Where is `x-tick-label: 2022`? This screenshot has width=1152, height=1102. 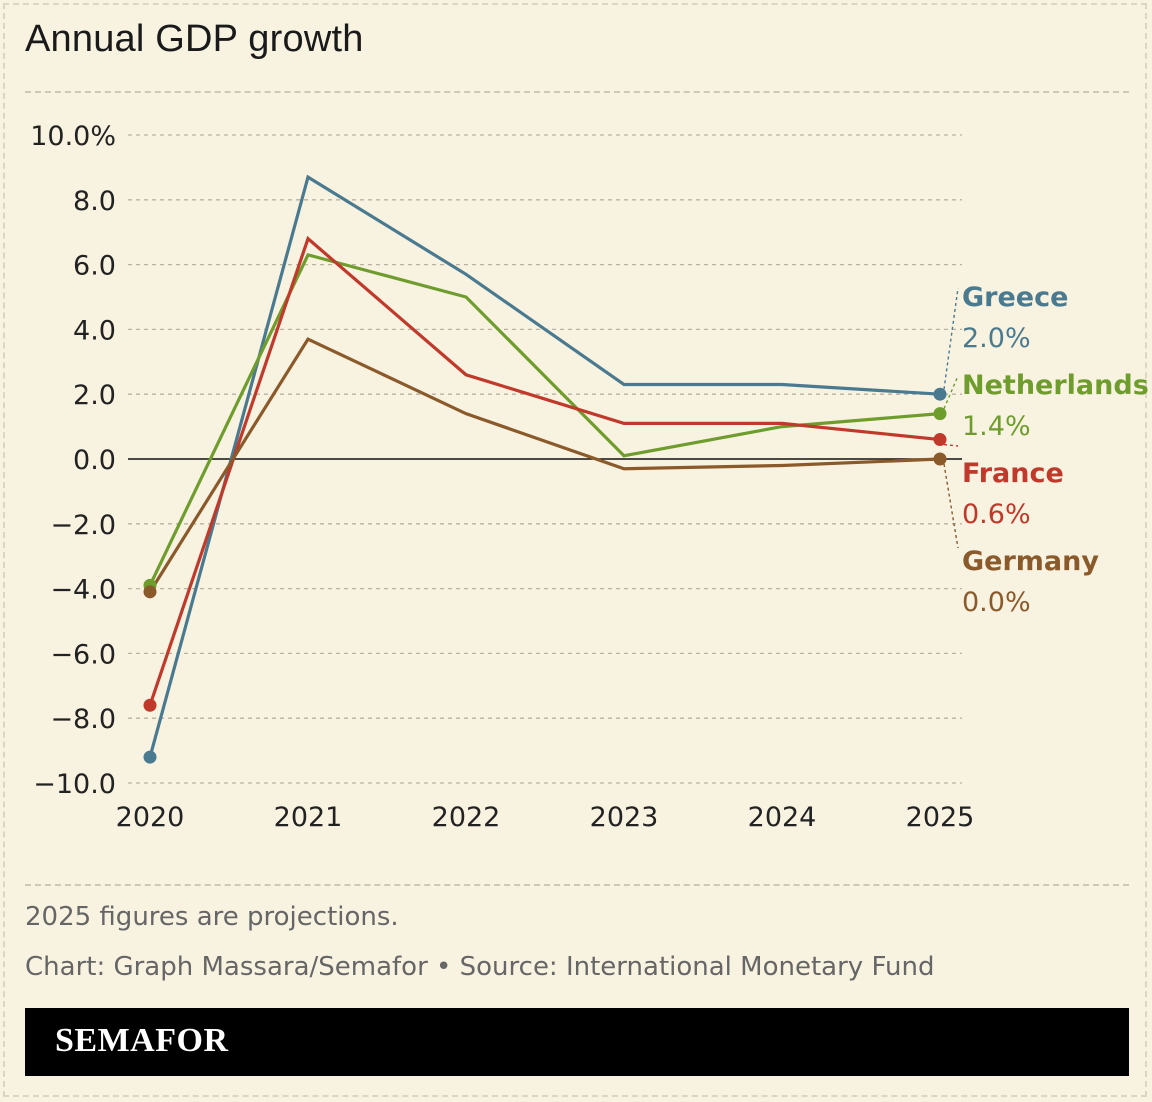 x-tick-label: 2022 is located at coordinates (466, 817).